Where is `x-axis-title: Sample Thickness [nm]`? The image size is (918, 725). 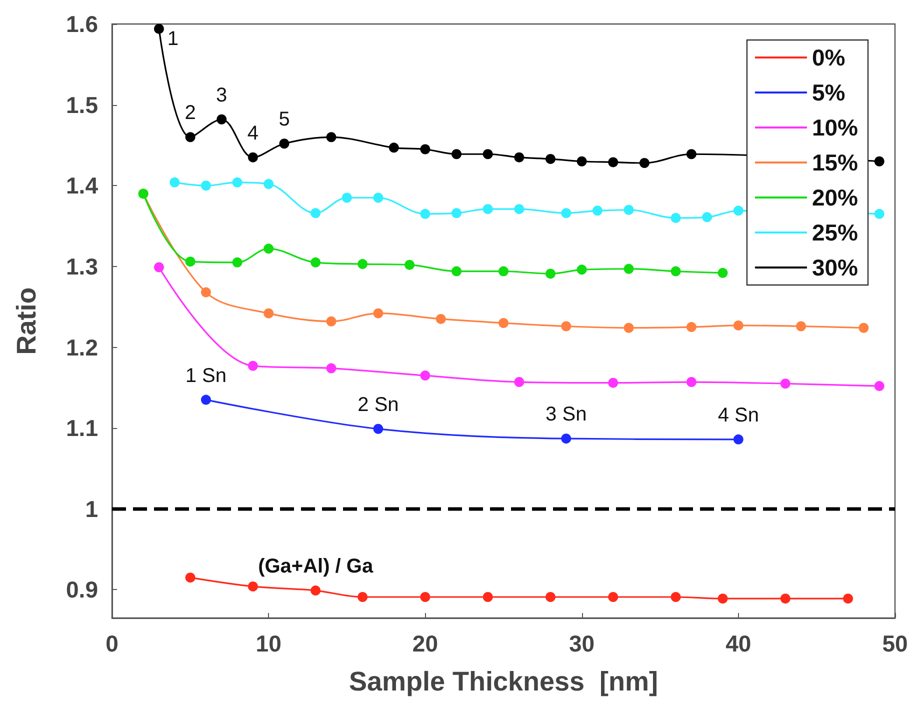
x-axis-title: Sample Thickness [nm] is located at coordinates (503, 681).